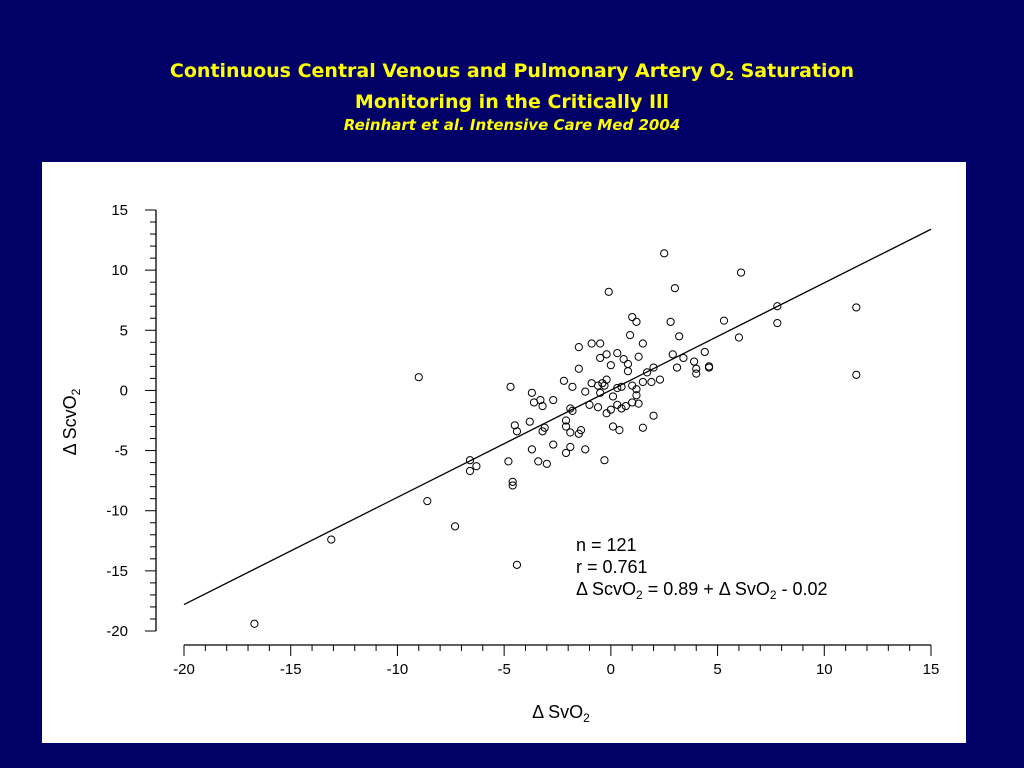 The width and height of the screenshot is (1024, 768). Describe the element at coordinates (184, 669) in the screenshot. I see `x-tick-label: -20` at that location.